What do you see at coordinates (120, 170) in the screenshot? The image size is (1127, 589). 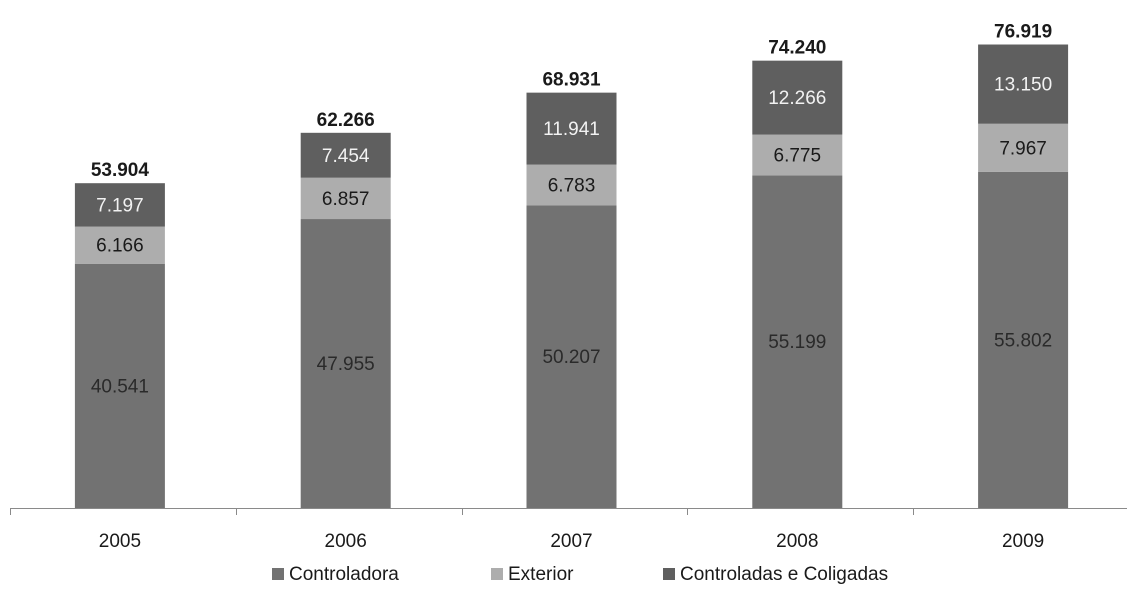 I see `total-label-2005: 53.904` at bounding box center [120, 170].